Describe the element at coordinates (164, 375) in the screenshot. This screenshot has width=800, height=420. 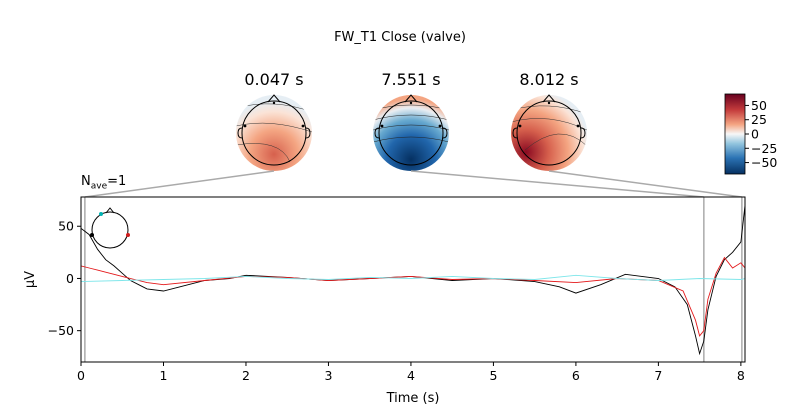
I see `x-tick-label-1: 1` at that location.